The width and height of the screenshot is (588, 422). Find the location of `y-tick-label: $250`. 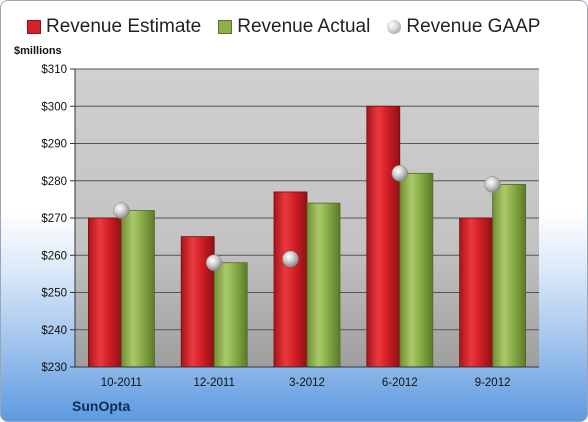

y-tick-label: $250 is located at coordinates (54, 294).